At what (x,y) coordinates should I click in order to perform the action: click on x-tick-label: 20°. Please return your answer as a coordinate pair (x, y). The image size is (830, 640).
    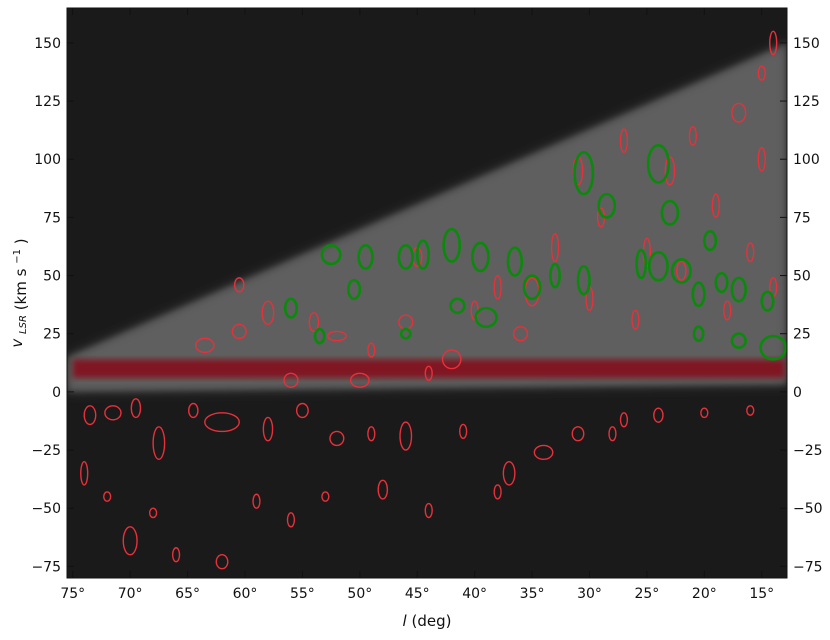
    Looking at the image, I should click on (704, 594).